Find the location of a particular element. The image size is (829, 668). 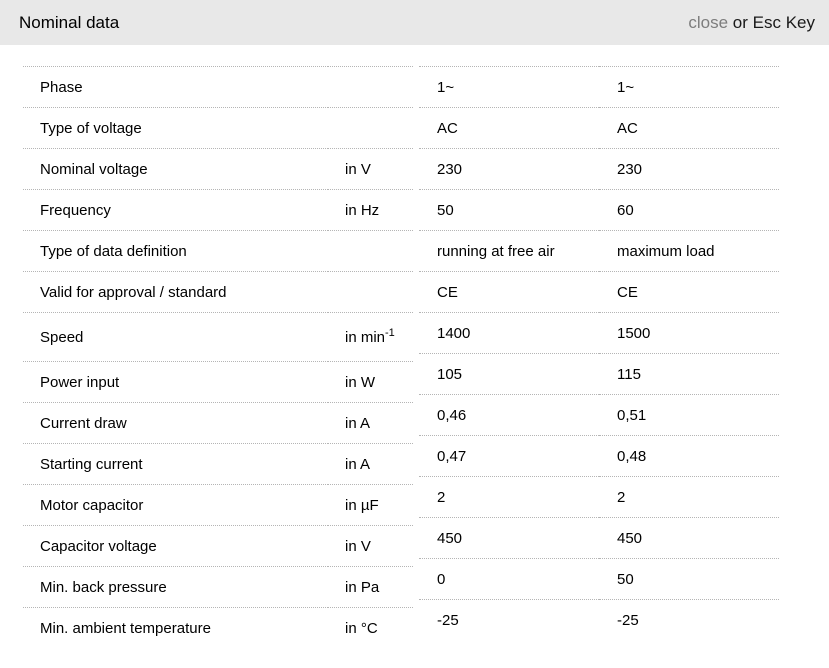

row-label: Starting current is located at coordinates (175, 464).